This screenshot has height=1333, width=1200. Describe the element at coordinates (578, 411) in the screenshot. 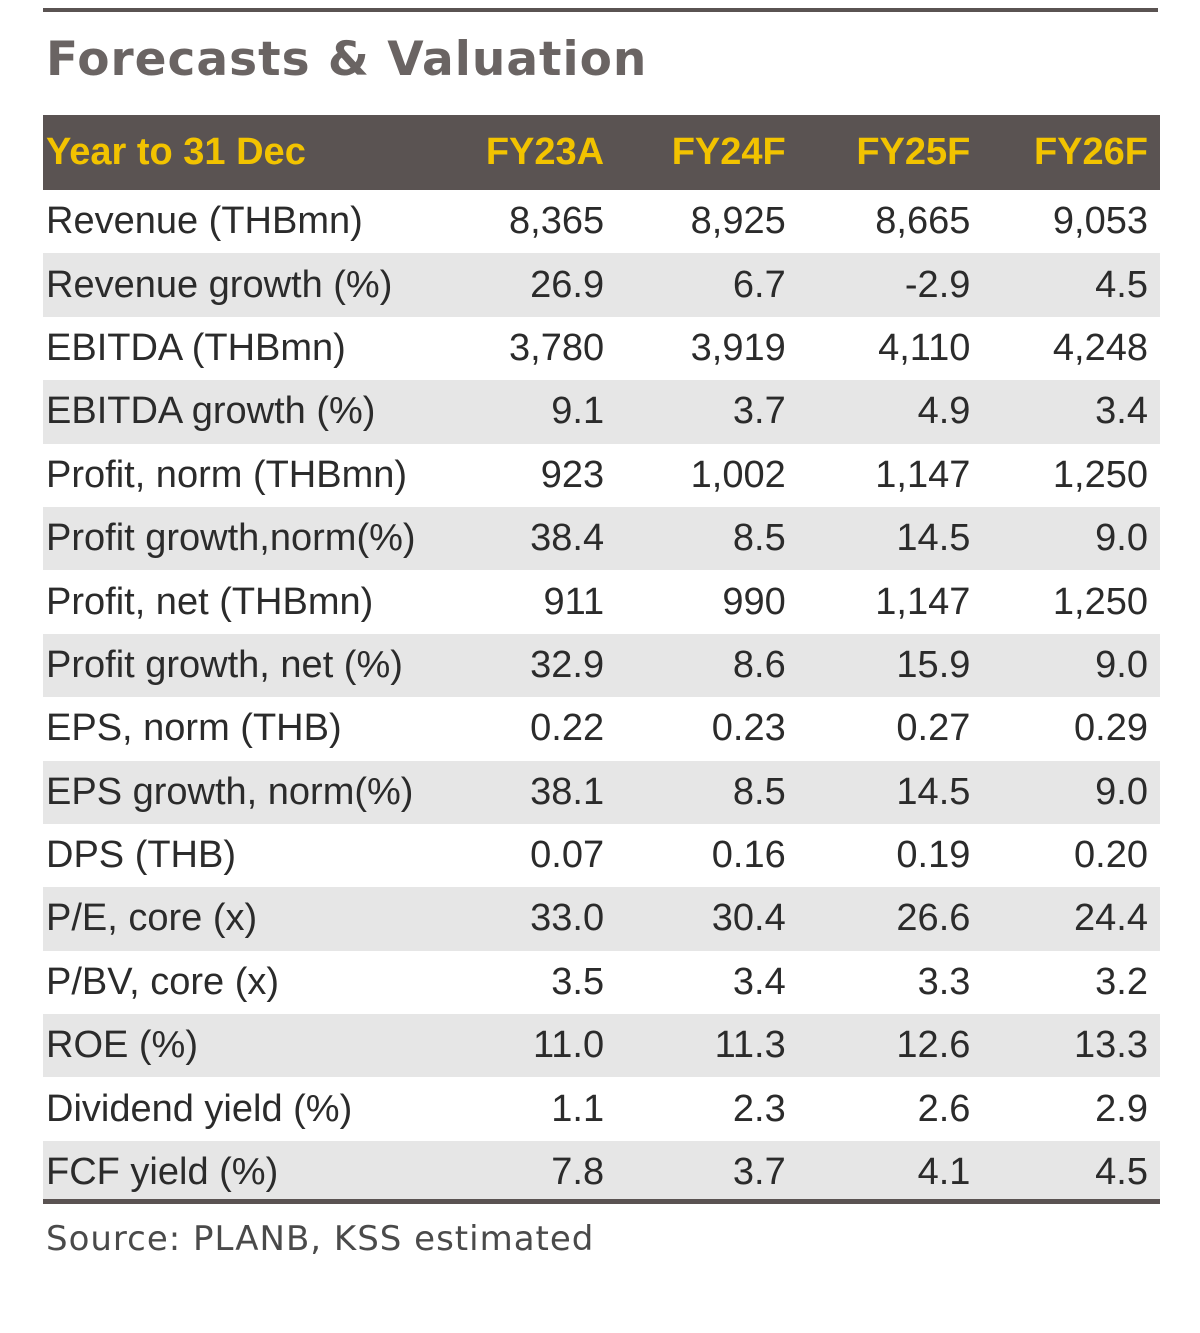

I see `row-value: 9.1` at that location.